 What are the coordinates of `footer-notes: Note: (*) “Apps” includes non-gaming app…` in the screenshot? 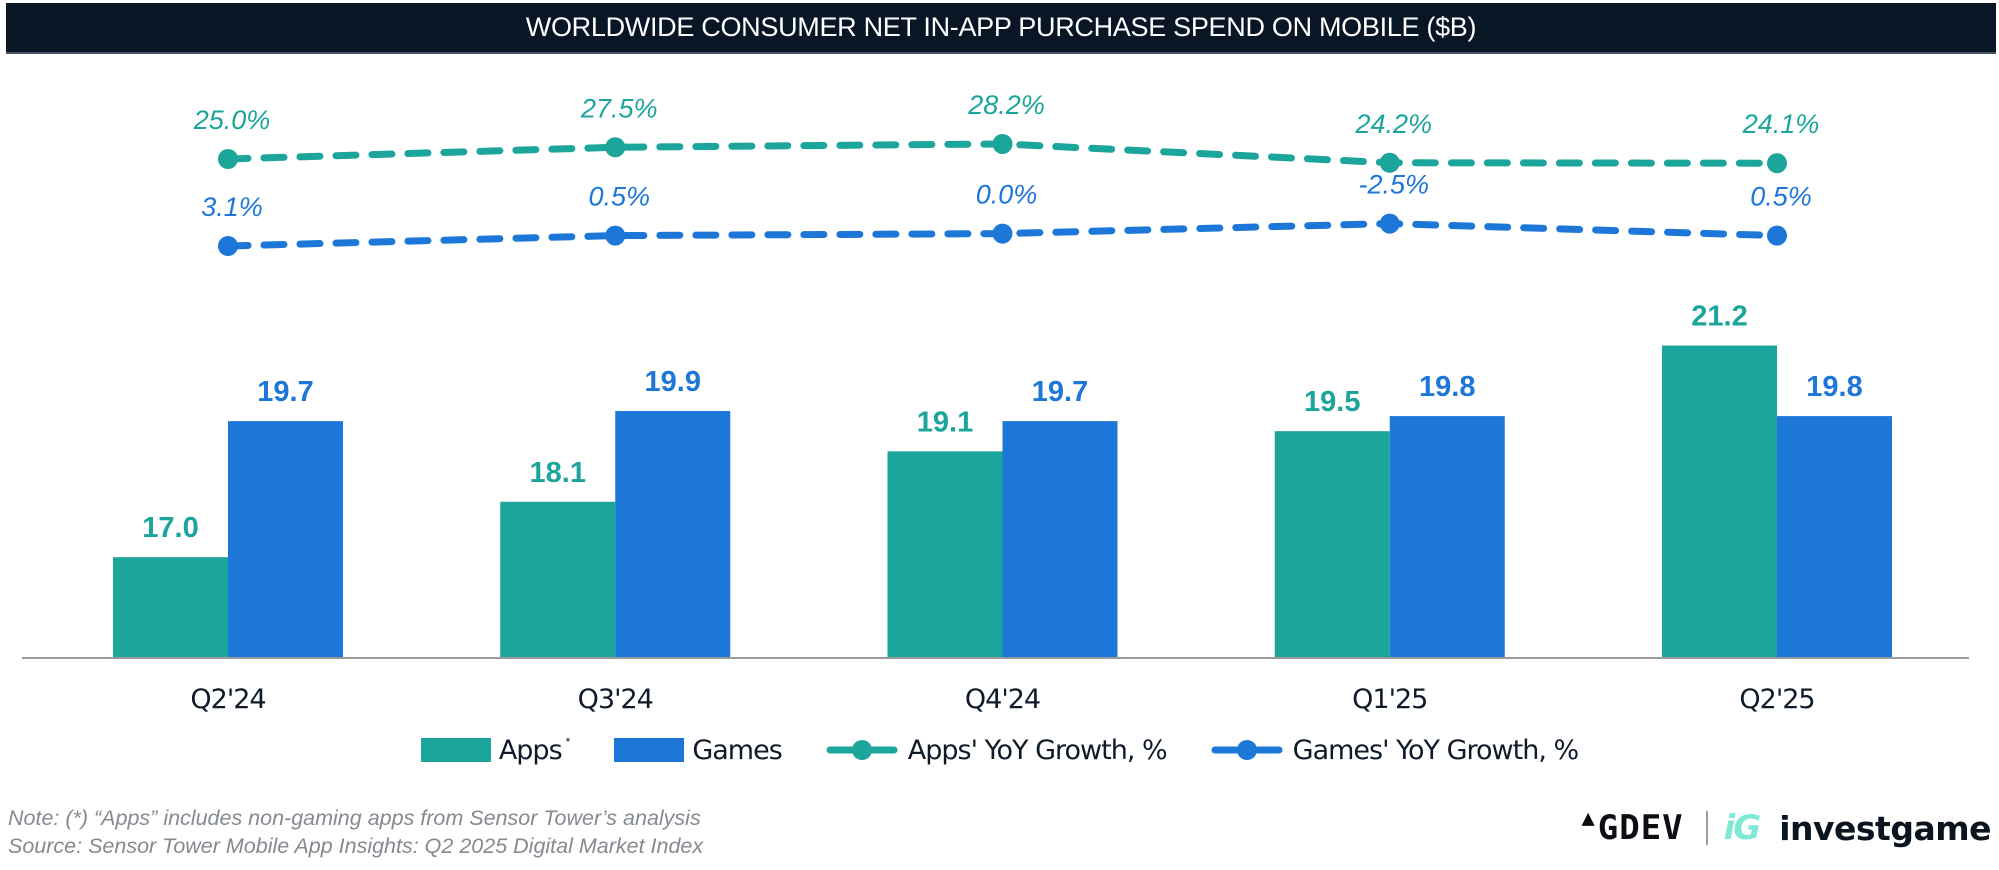 It's located at (355, 832).